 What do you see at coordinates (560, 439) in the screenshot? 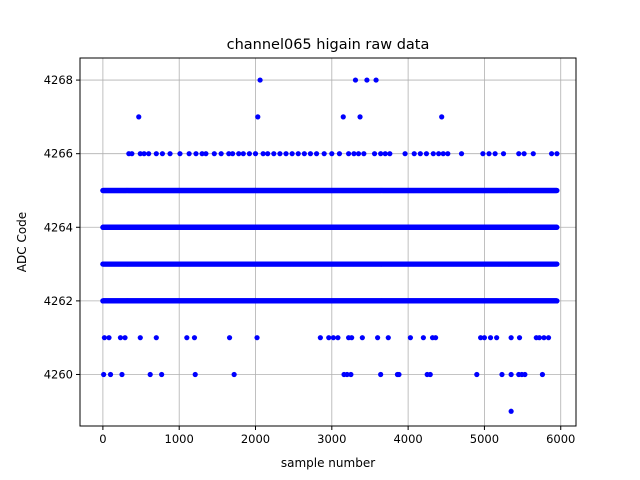
I see `x-tick-label: 6000` at bounding box center [560, 439].